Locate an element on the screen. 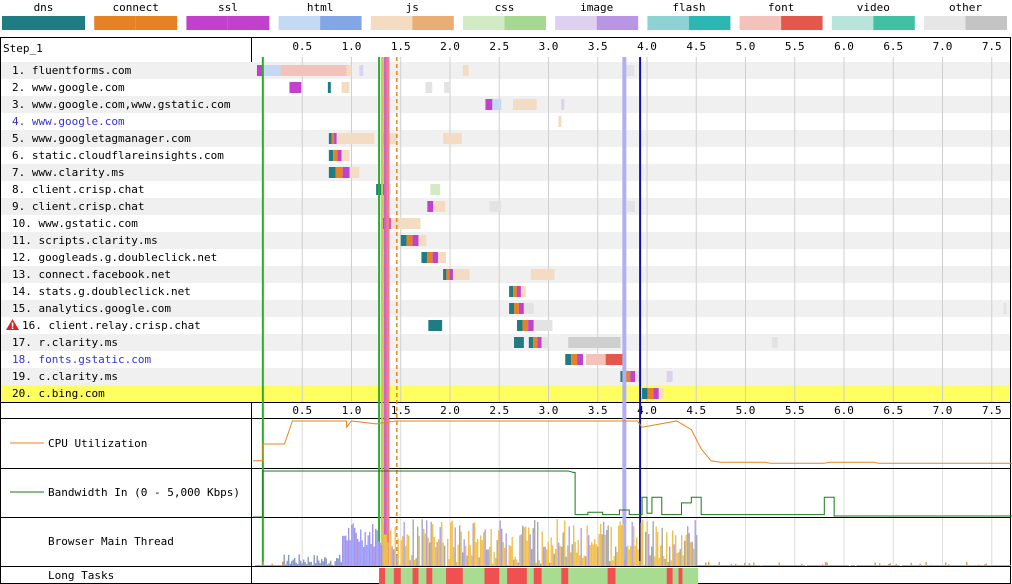 The height and width of the screenshot is (584, 1012). legend-label-html: html is located at coordinates (320, 7).